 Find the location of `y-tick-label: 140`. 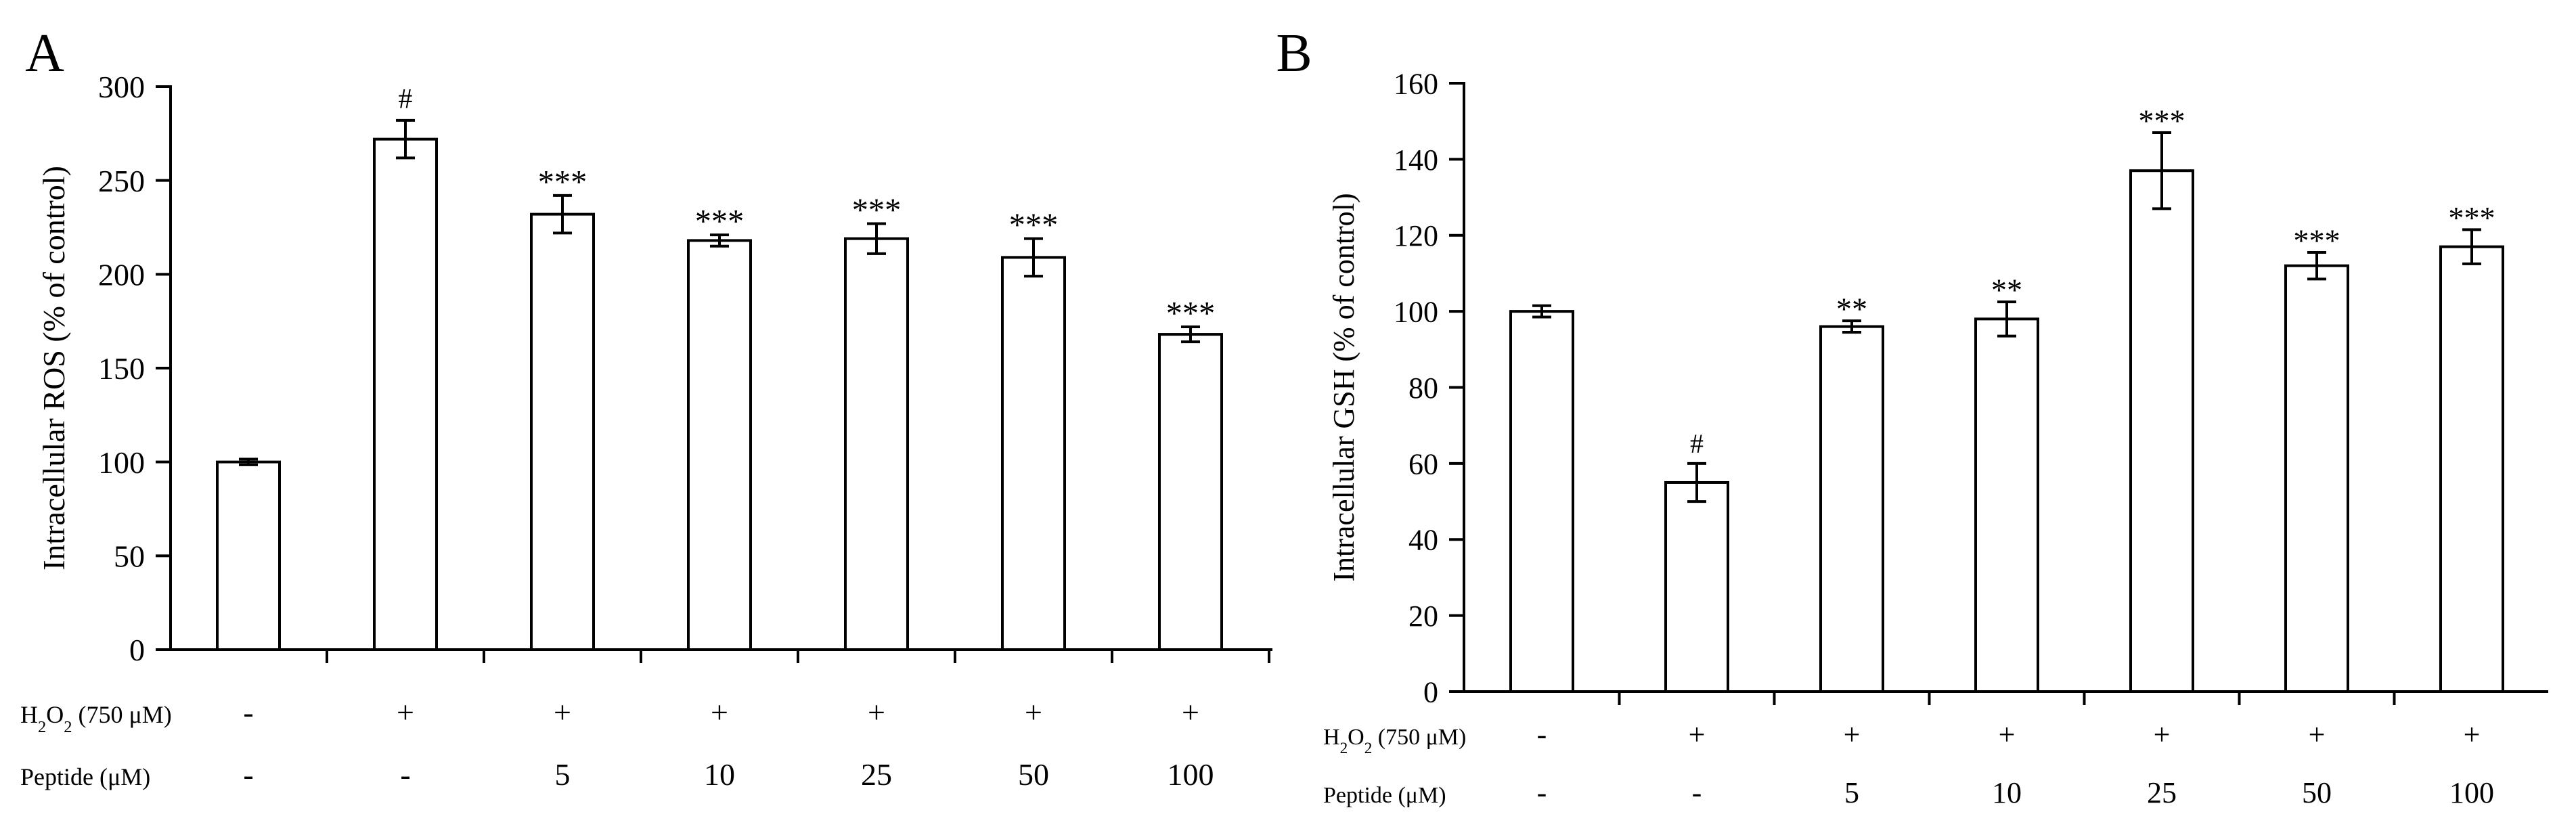

y-tick-label: 140 is located at coordinates (1416, 160).